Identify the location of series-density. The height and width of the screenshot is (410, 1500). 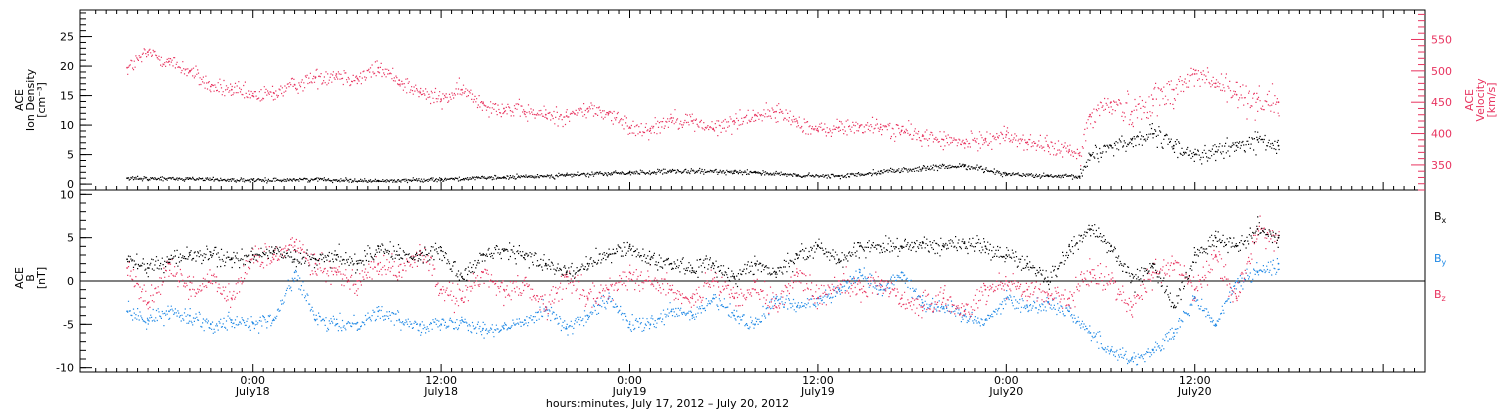
(703, 153).